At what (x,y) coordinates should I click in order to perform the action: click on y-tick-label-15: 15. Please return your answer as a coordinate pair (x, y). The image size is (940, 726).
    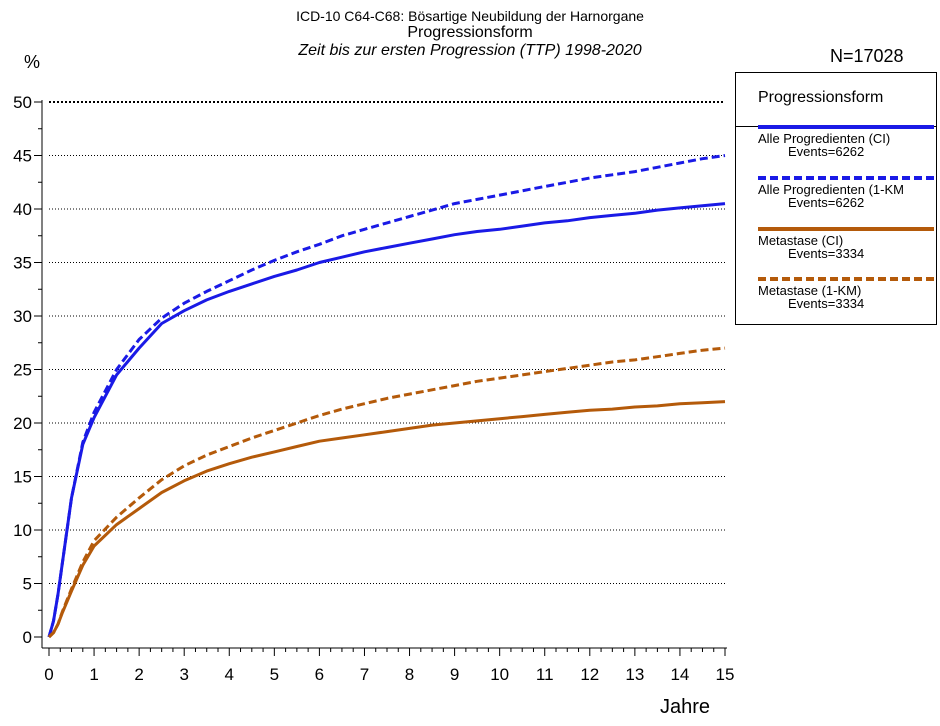
    Looking at the image, I should click on (22, 477).